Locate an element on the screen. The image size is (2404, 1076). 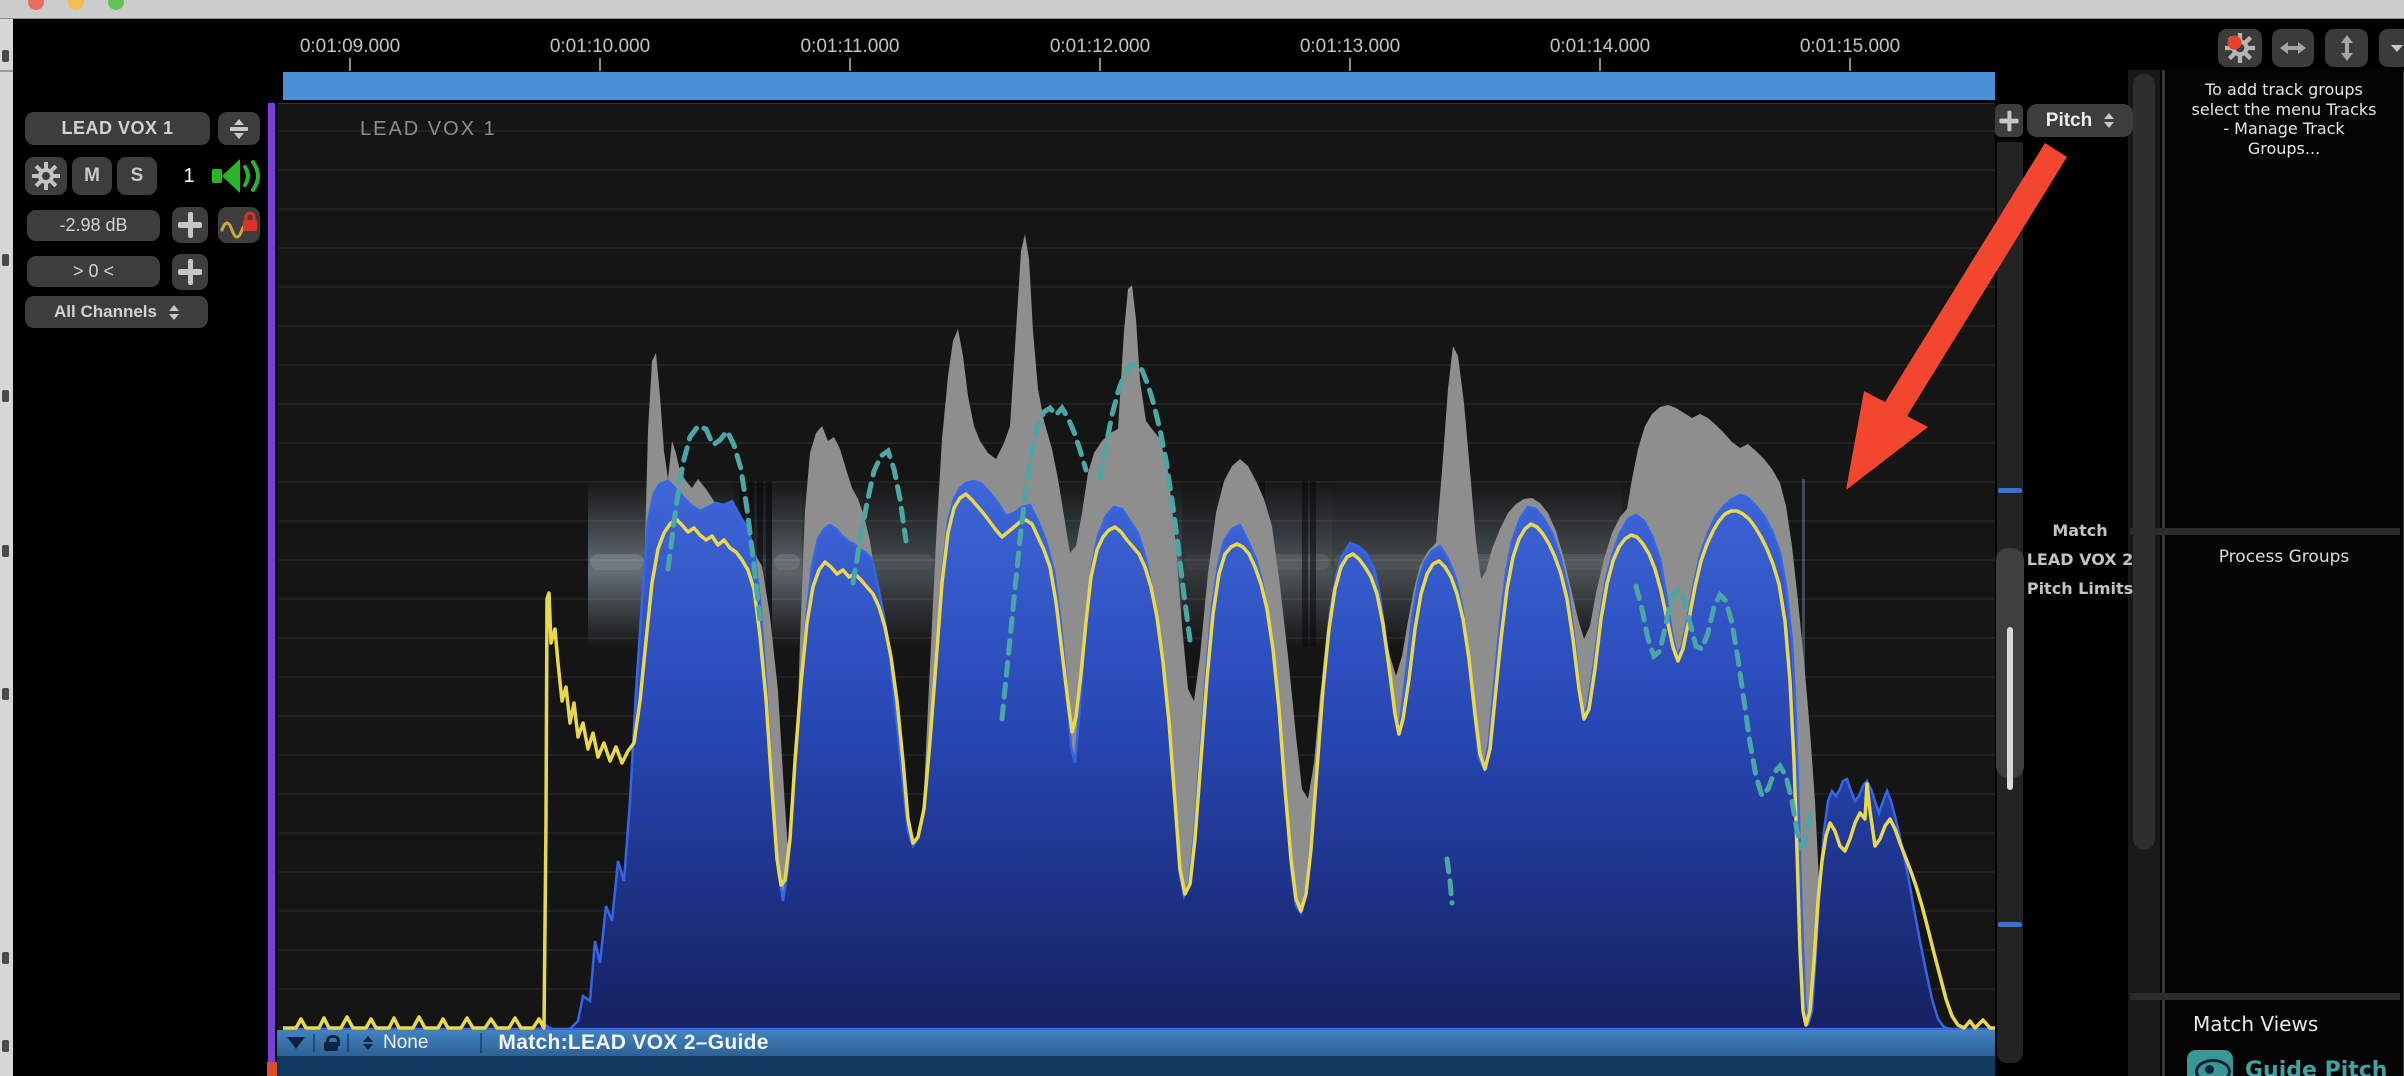
vertical-arrows-icon is located at coordinates (2346, 48).